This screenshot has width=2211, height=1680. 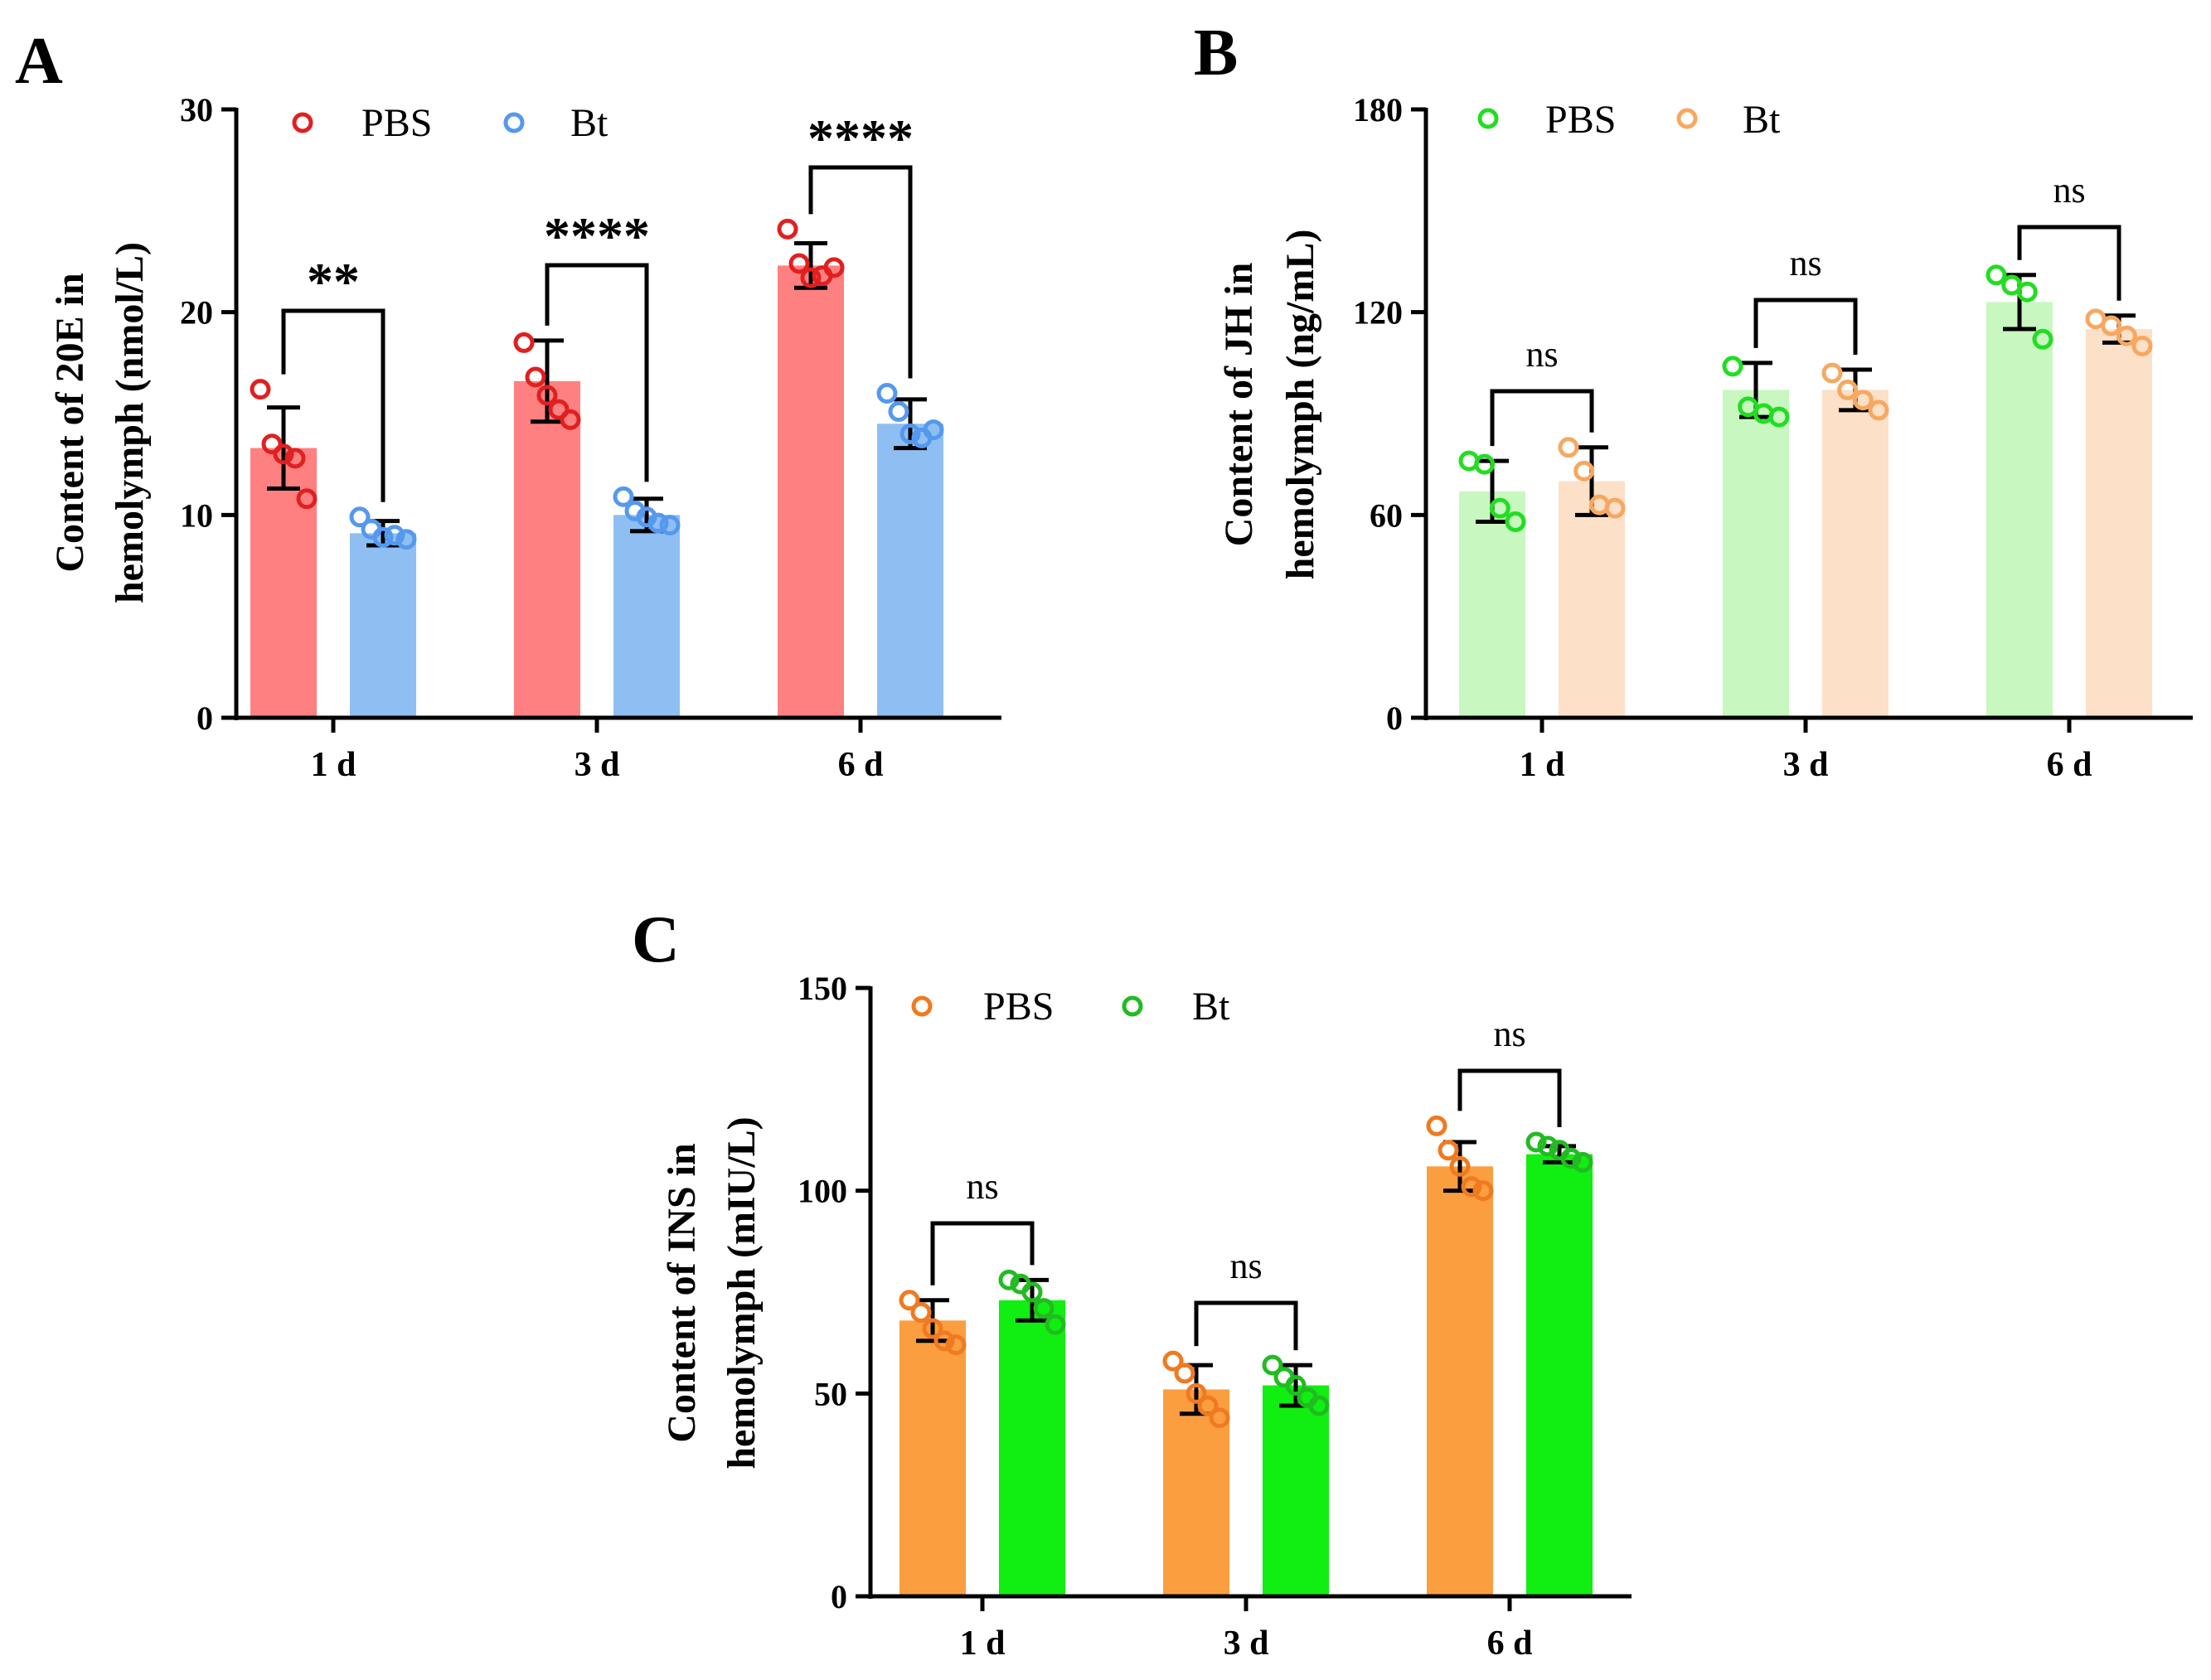 I want to click on y-tick-label: 20, so click(x=196, y=313).